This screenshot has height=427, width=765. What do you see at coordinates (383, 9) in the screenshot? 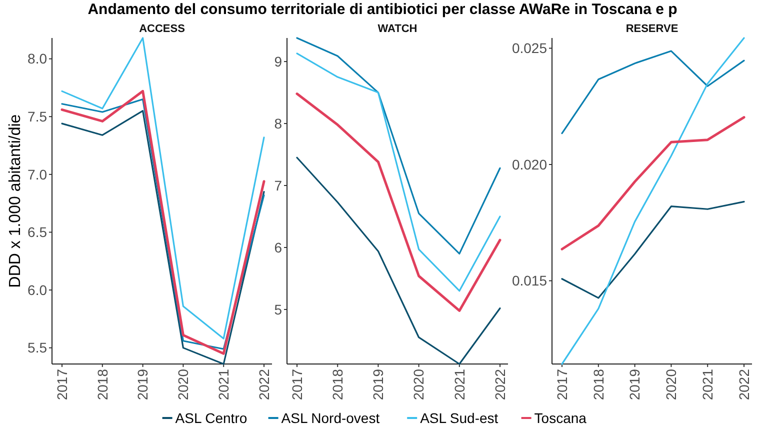
I see `text: Andamento del consumo territoriale di antibiotici per classe AWaRe in Toscana e p` at bounding box center [383, 9].